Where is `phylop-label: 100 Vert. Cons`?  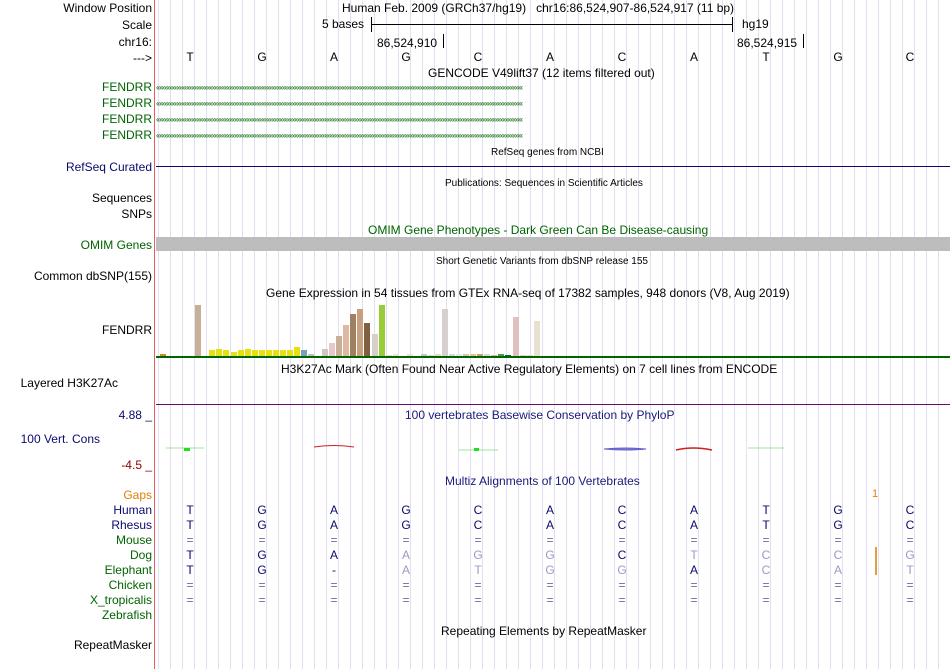
phylop-label: 100 Vert. Cons is located at coordinates (60, 439).